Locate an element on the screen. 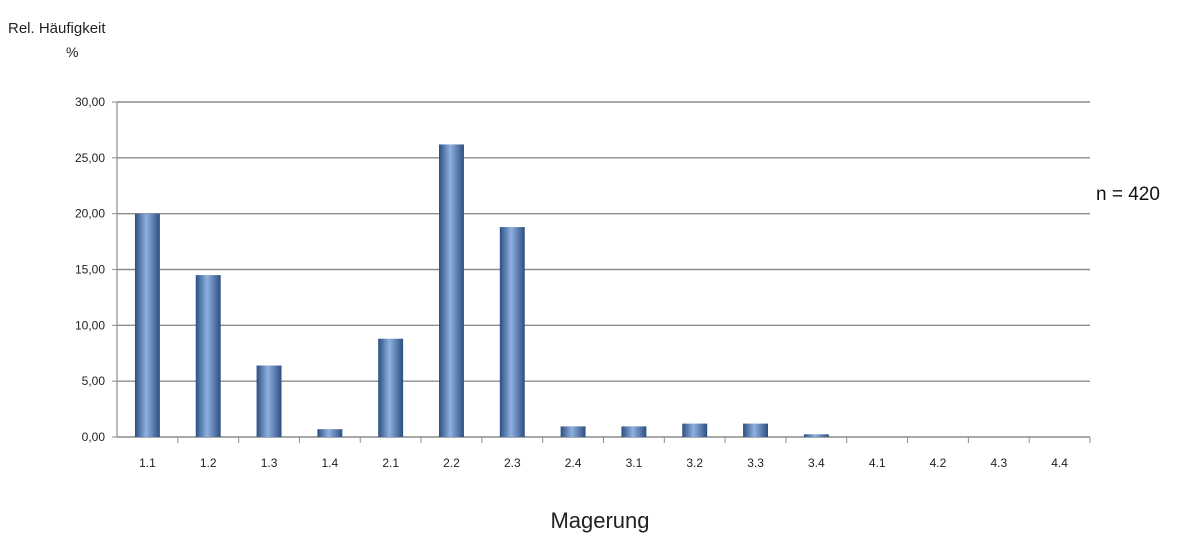 The width and height of the screenshot is (1181, 539). x-tick-label: 3.1 is located at coordinates (634, 463).